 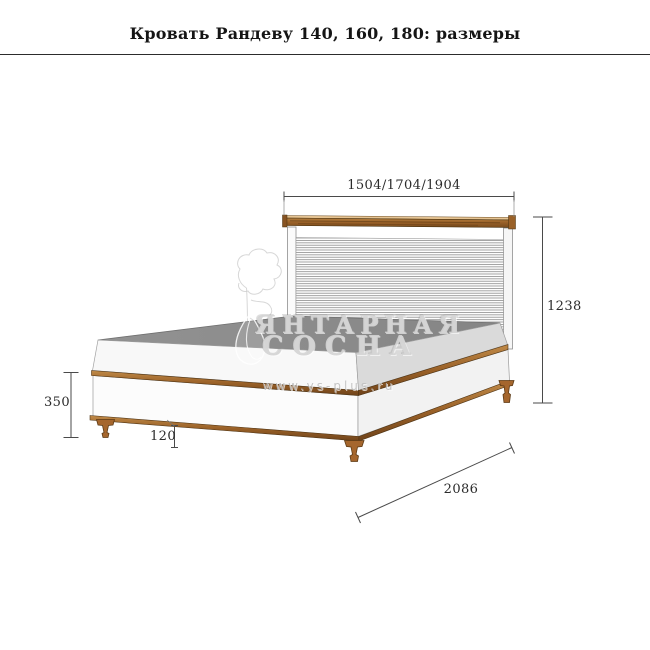 What do you see at coordinates (404, 185) in the screenshot?
I see `dim-width-label: 1504/1704/1904` at bounding box center [404, 185].